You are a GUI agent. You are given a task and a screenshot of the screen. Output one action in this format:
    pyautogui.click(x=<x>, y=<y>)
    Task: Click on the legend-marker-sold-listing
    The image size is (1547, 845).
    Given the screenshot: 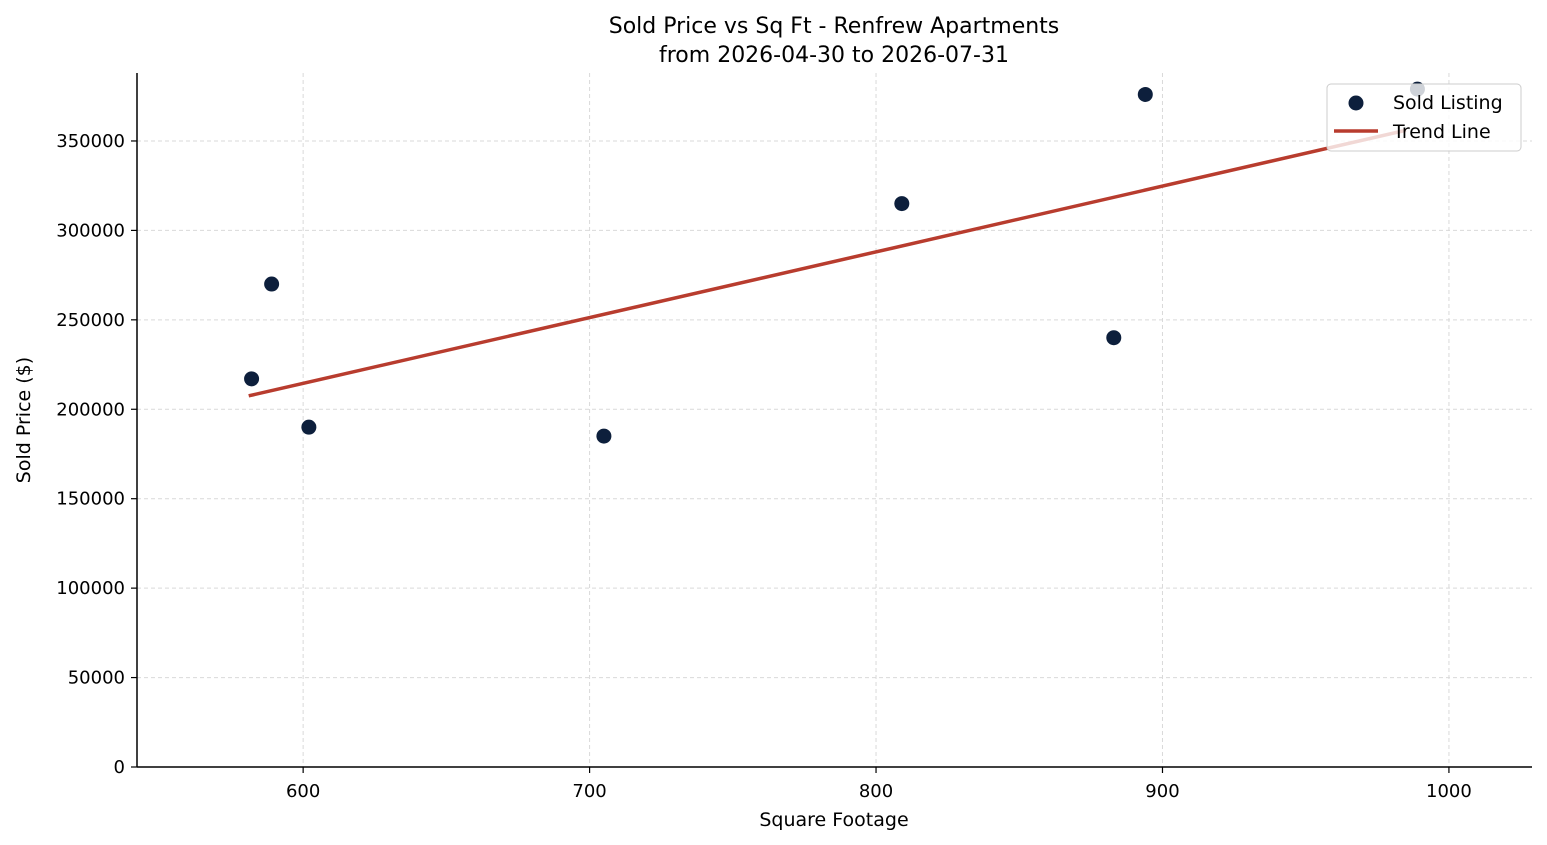 What is the action you would take?
    pyautogui.click(x=1356, y=103)
    